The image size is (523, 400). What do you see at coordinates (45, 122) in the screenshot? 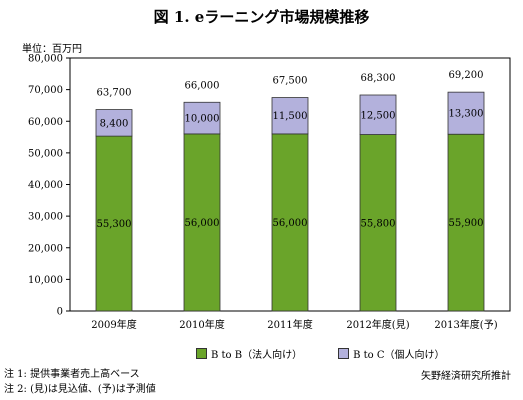
I see `y-tick-label: 60,000` at bounding box center [45, 122].